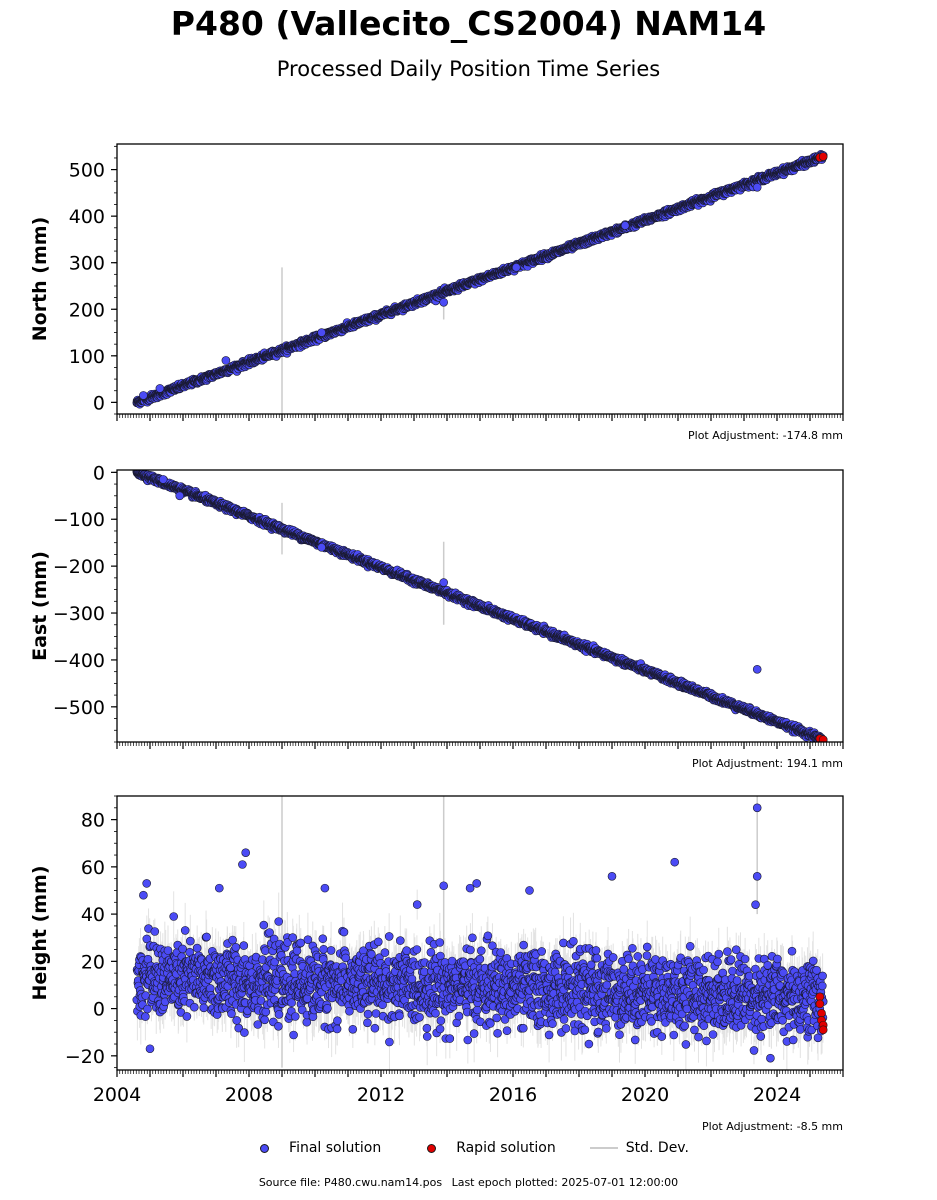  I want to click on rapid-solution-points, so click(821, 157).